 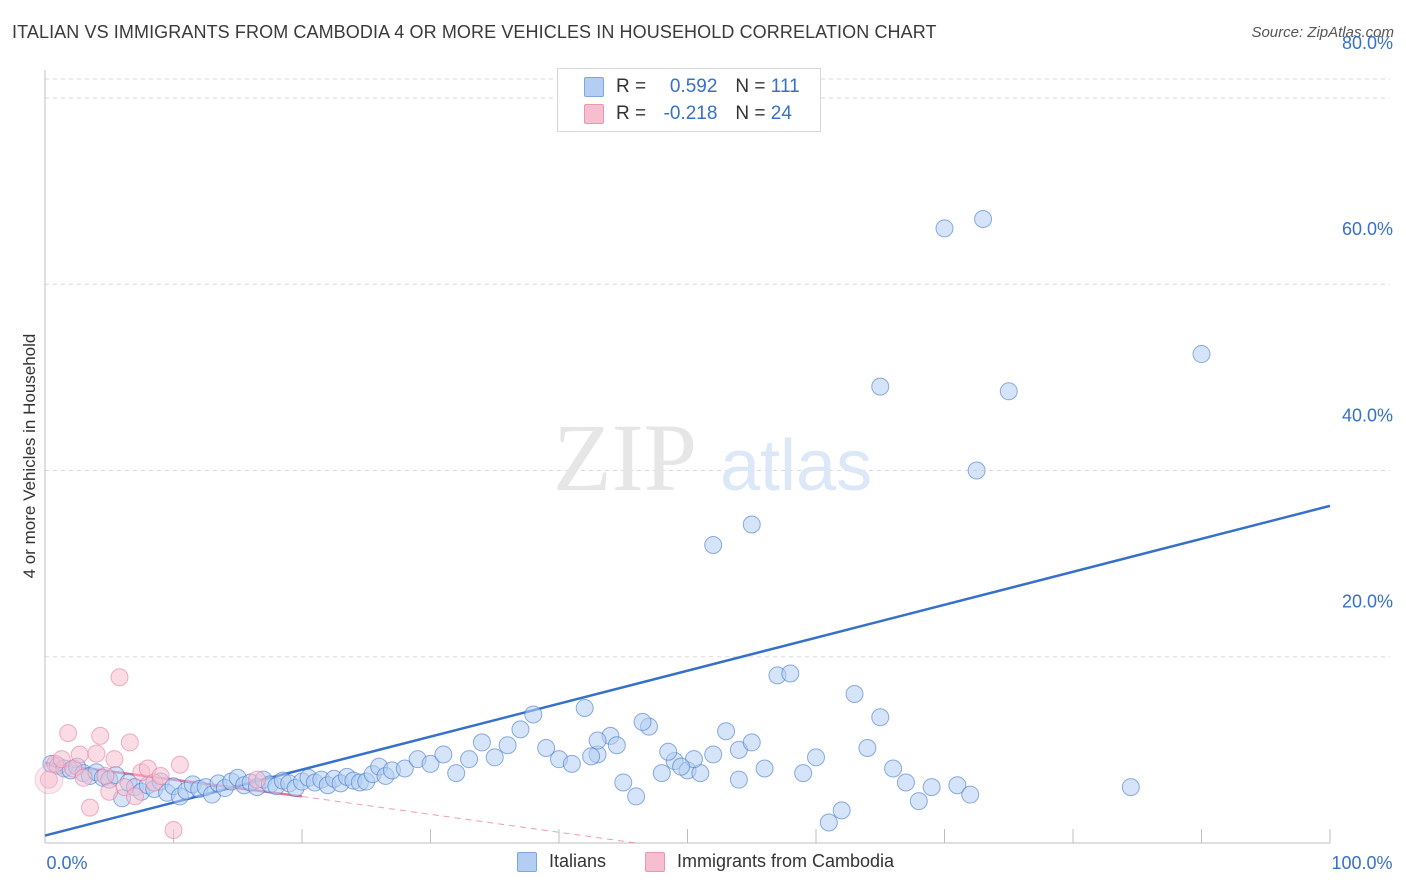 What do you see at coordinates (781, 113) in the screenshot?
I see `legend-n-value: 24` at bounding box center [781, 113].